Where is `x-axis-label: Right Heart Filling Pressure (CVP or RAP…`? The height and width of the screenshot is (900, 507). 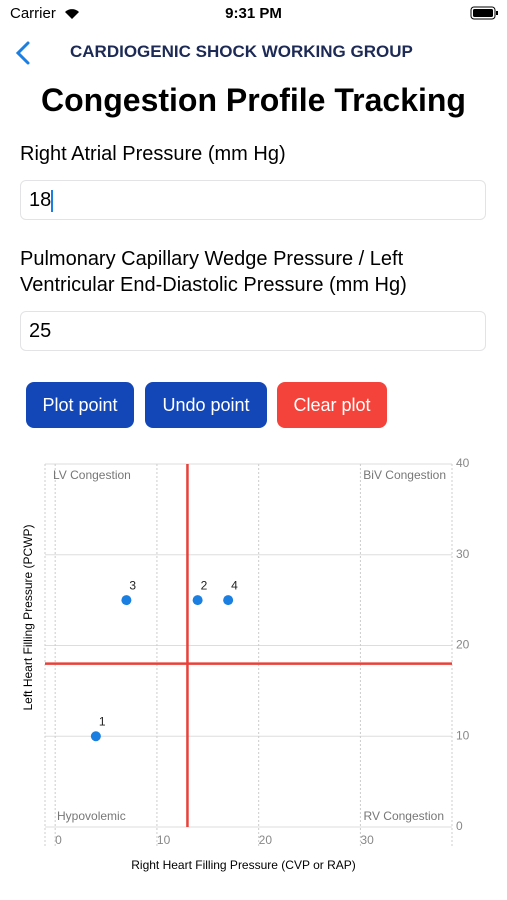 x-axis-label: Right Heart Filling Pressure (CVP or RAP… is located at coordinates (243, 865).